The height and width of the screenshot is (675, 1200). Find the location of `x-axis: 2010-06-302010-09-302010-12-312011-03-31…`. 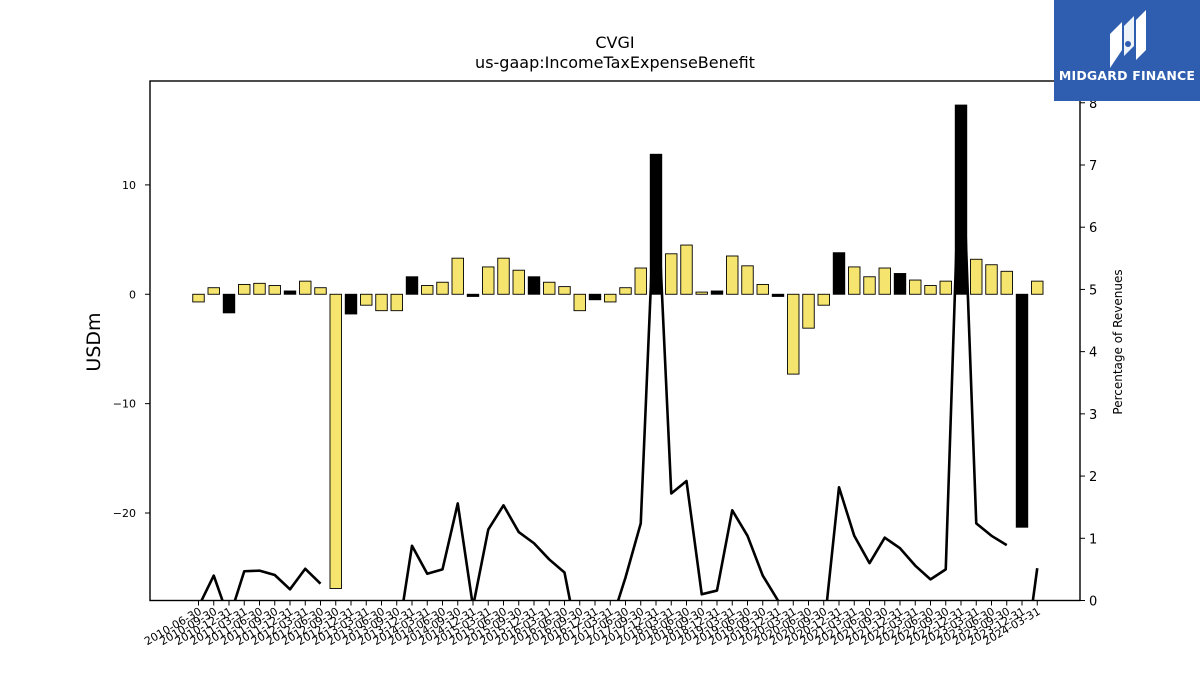

x-axis: 2010-06-302010-09-302010-12-312011-03-31… is located at coordinates (592, 624).